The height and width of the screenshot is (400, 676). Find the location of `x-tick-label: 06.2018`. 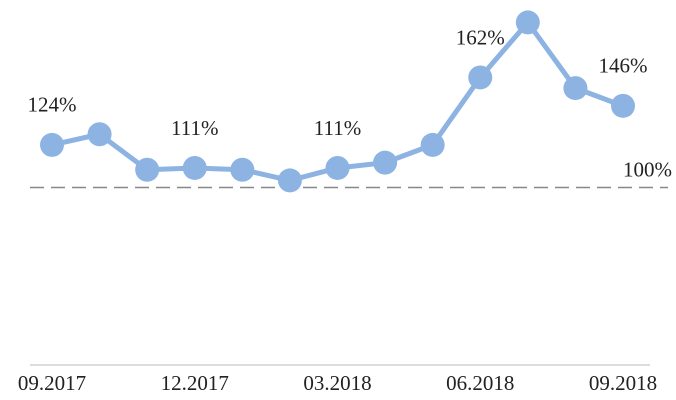

x-tick-label: 06.2018 is located at coordinates (480, 383).